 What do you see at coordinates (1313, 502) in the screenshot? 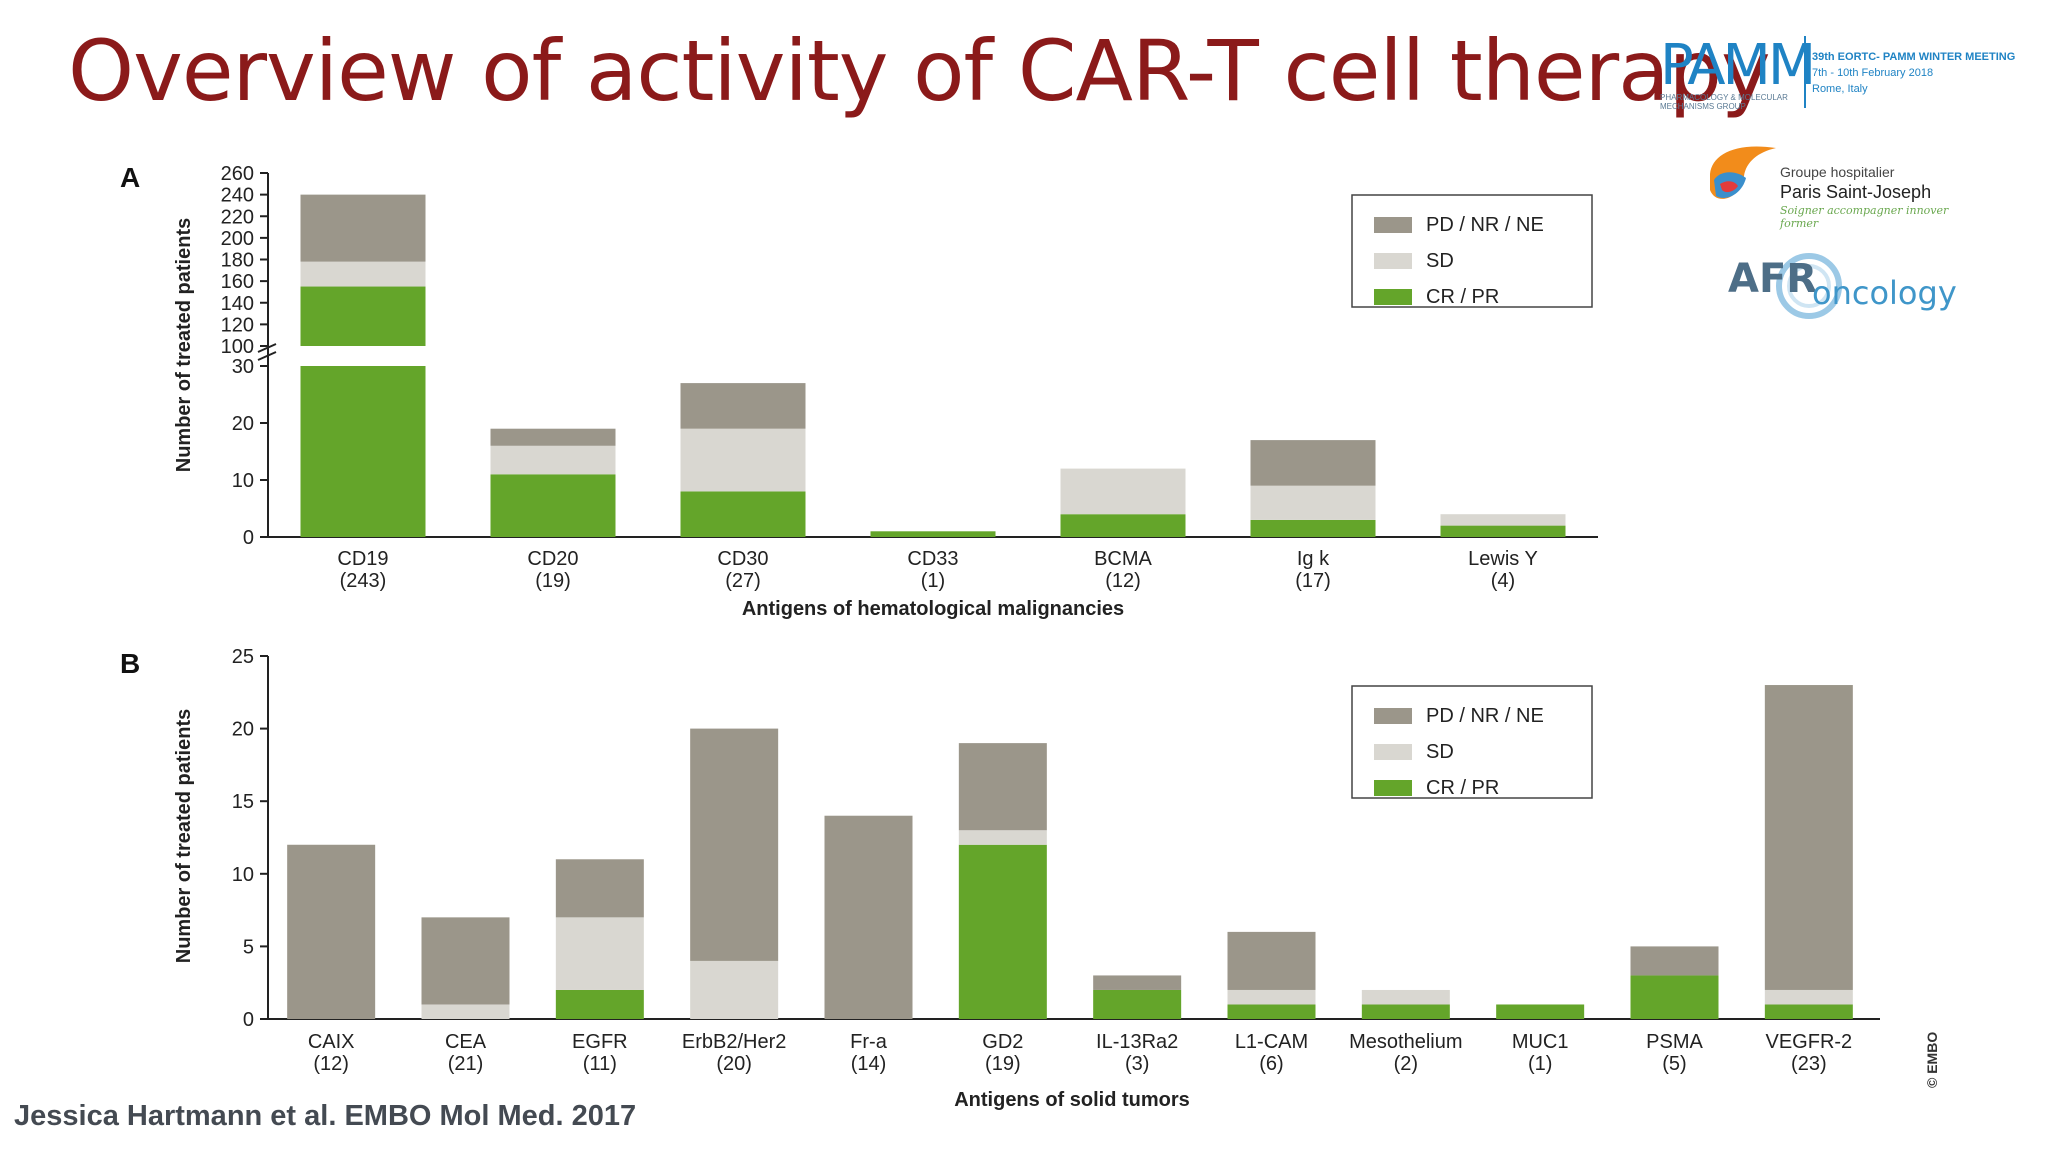
I see `bar-Ig k-SD` at bounding box center [1313, 502].